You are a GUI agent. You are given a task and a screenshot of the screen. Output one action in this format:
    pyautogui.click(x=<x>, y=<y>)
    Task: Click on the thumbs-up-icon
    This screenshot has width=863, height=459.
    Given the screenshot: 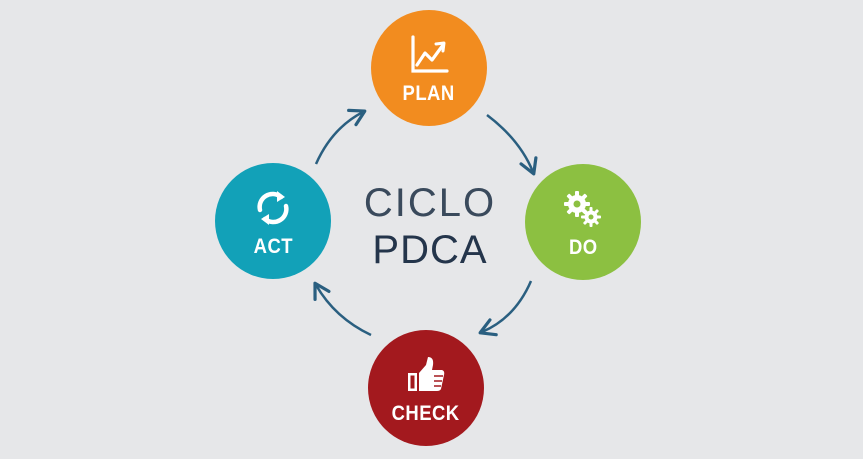 What is the action you would take?
    pyautogui.click(x=426, y=373)
    